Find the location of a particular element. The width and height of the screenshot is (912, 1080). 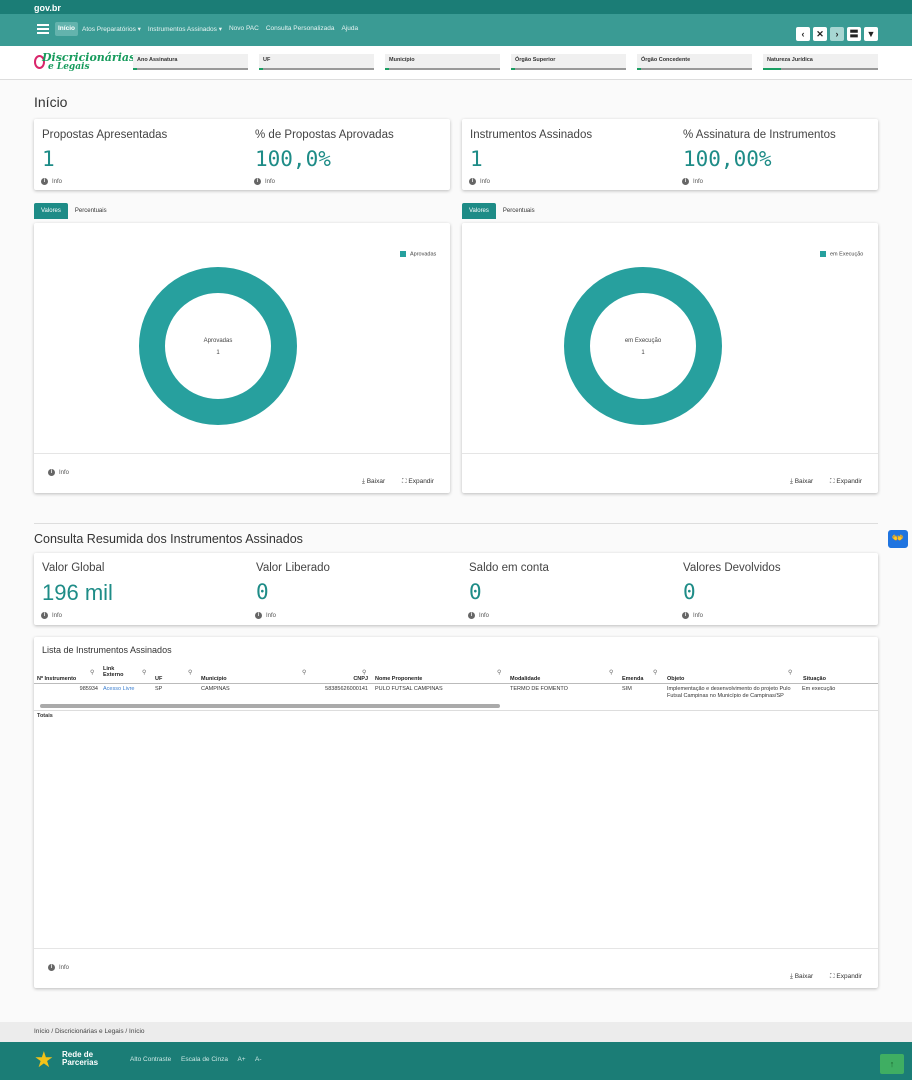

kpi-label: Propostas Apresentadas is located at coordinates (105, 135).